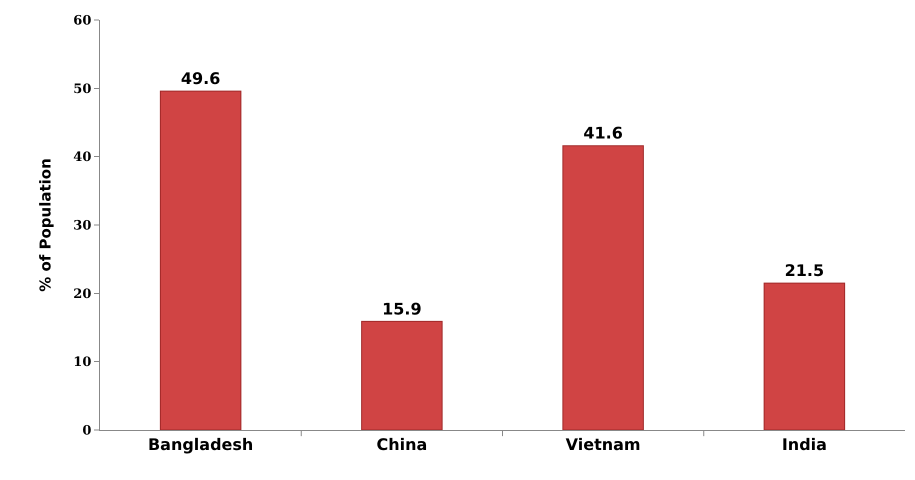 The width and height of the screenshot is (915, 480). Describe the element at coordinates (201, 444) in the screenshot. I see `x-tick-label: Bangladesh` at that location.